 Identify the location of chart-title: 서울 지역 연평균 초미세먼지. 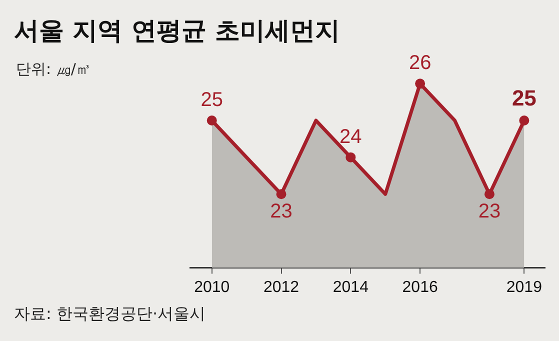
(177, 31).